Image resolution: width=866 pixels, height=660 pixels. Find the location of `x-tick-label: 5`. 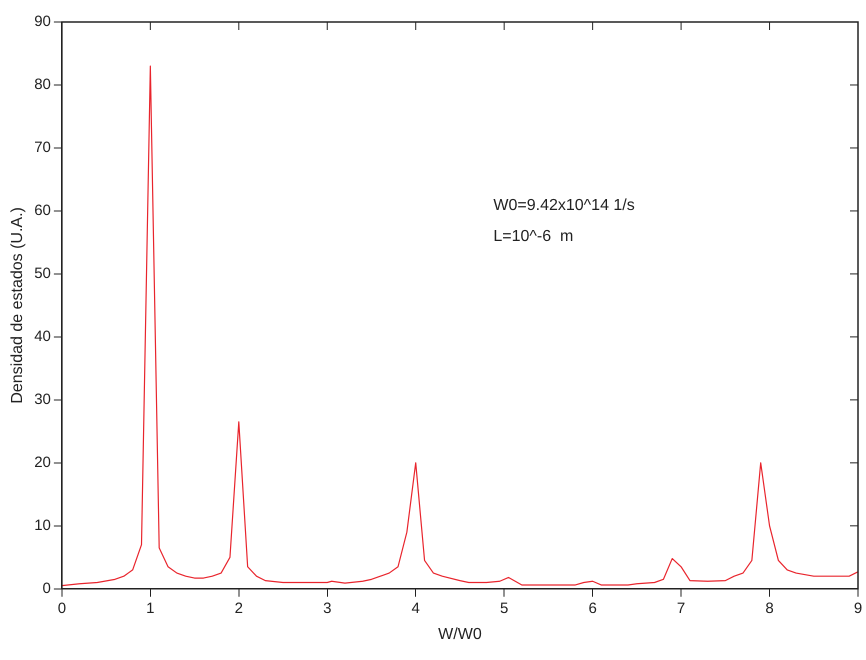

x-tick-label: 5 is located at coordinates (504, 608).